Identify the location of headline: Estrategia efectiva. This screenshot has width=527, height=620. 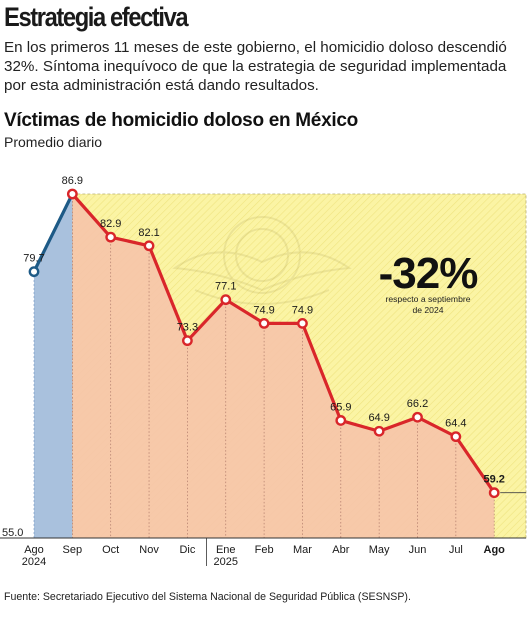
(96, 17).